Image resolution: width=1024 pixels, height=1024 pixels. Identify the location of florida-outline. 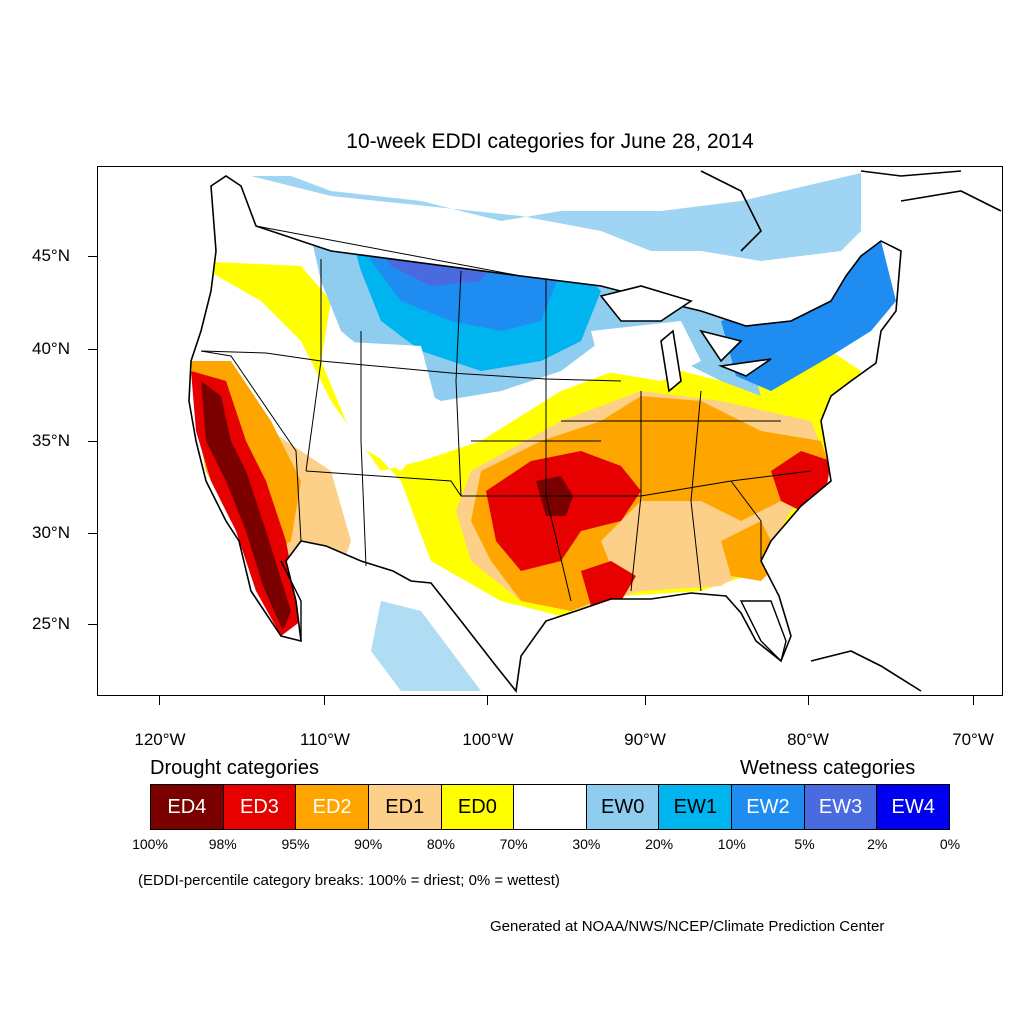
(763, 631).